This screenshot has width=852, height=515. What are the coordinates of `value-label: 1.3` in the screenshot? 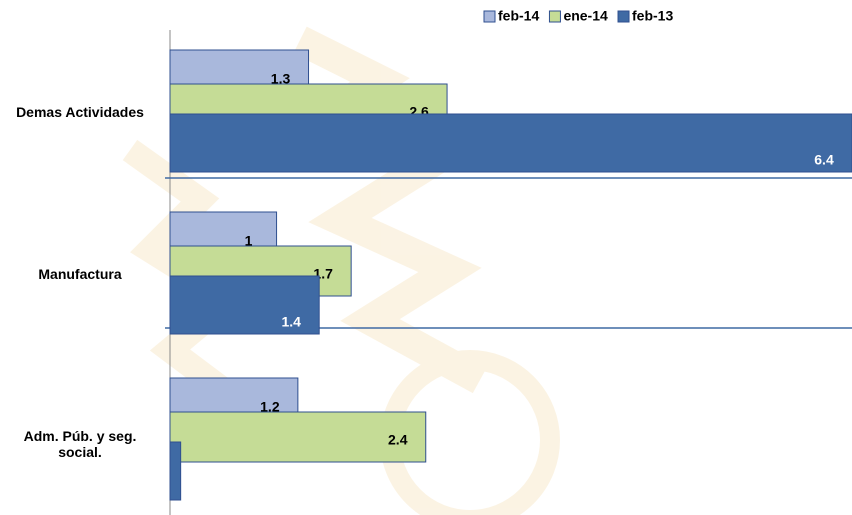 It's located at (281, 79).